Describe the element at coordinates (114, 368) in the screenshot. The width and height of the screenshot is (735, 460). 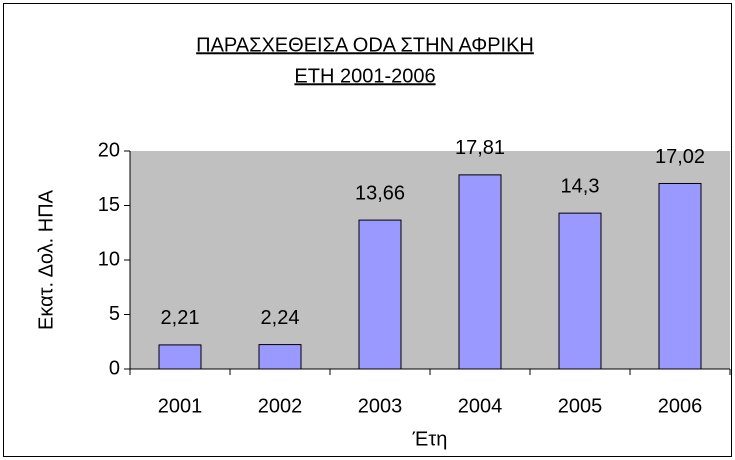
I see `y-tick-label: 0` at that location.